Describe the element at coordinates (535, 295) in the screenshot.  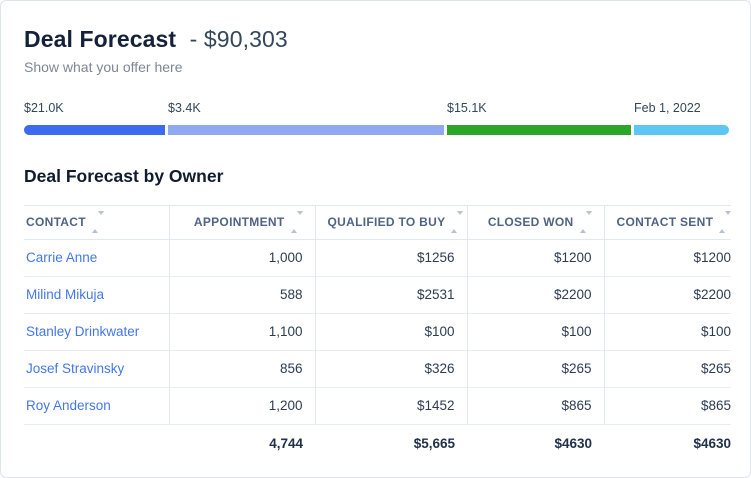
I see `cell-closed-won: $2200` at that location.